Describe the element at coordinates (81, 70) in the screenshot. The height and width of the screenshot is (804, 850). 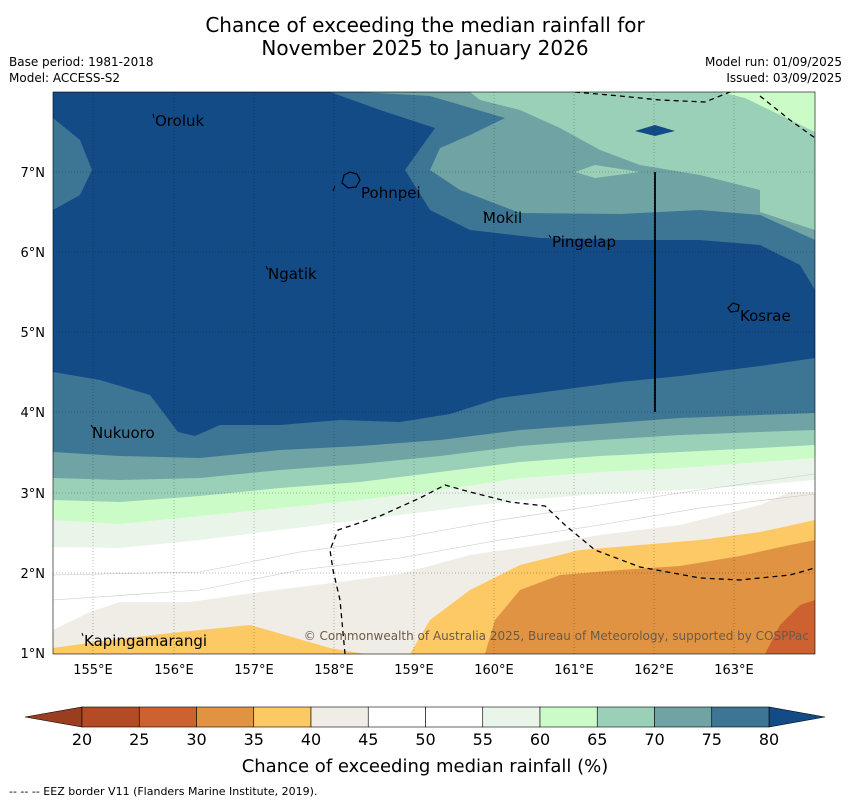
I see `model-info: Base period: 1981-2018 Model: ACCESS-S2` at that location.